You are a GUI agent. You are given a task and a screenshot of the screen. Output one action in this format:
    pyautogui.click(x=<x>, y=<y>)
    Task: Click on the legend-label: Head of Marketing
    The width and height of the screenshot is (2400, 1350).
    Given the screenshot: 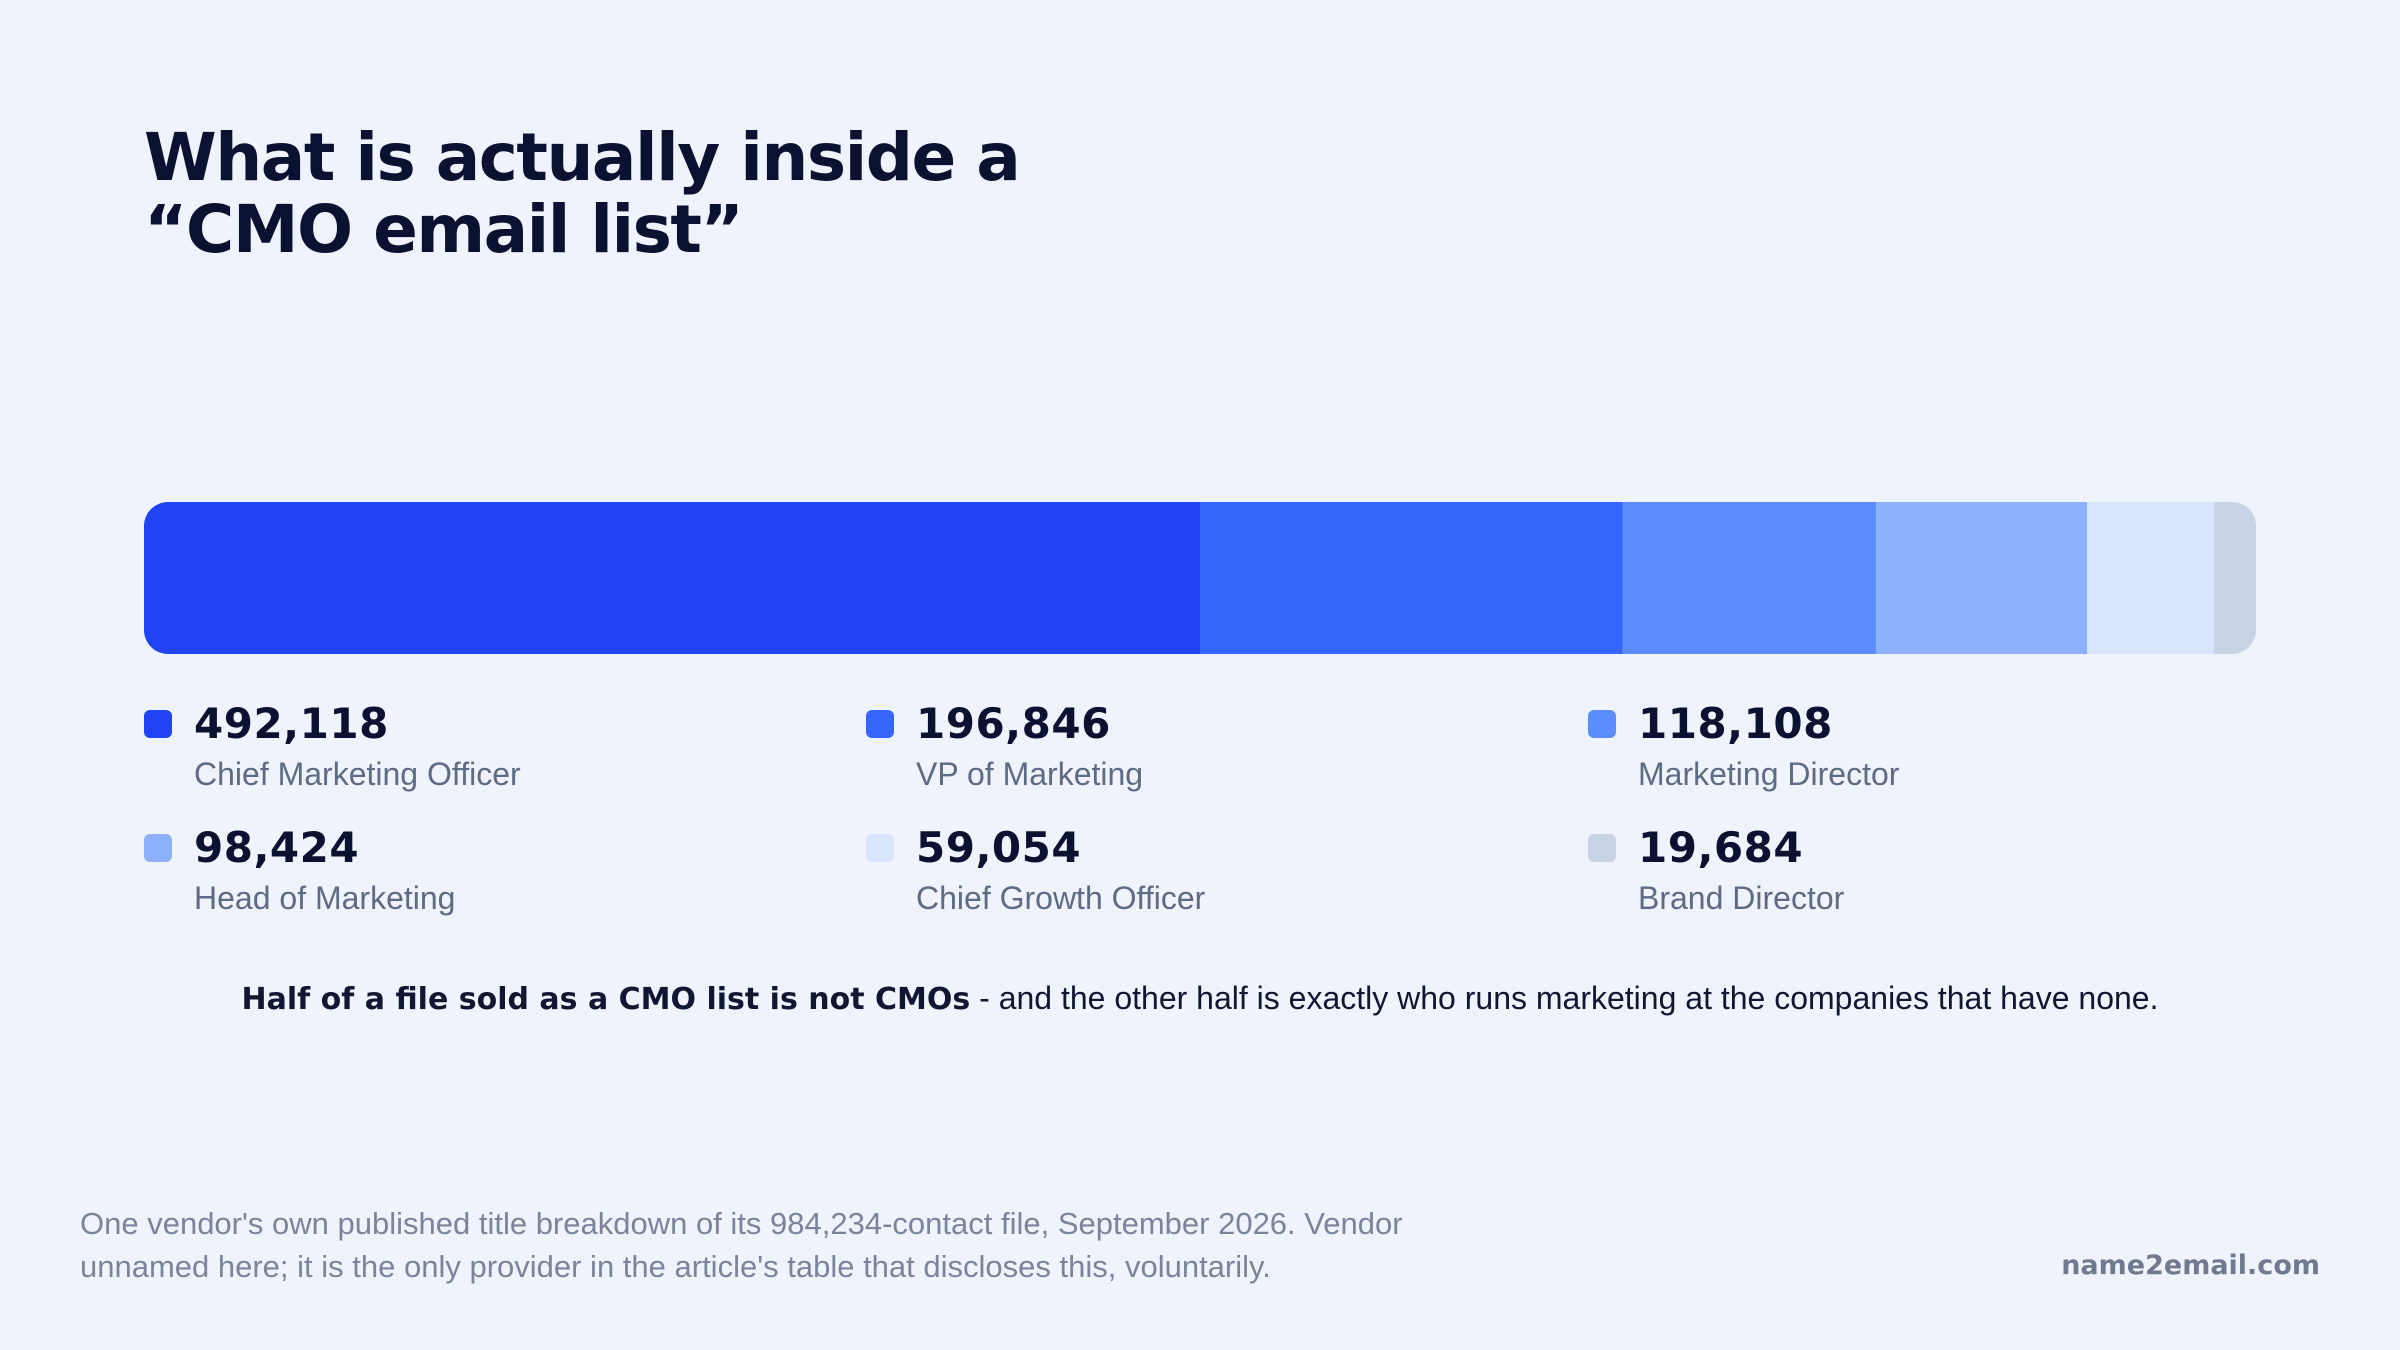 What is the action you would take?
    pyautogui.click(x=325, y=898)
    